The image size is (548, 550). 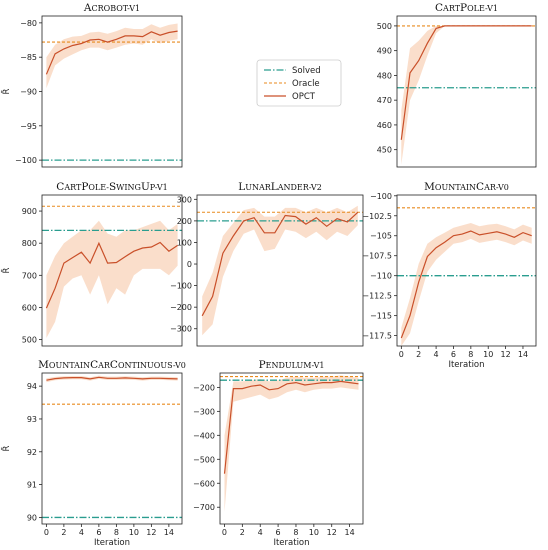 What do you see at coordinates (381, 236) in the screenshot?
I see `y-tick-label: −105` at bounding box center [381, 236].